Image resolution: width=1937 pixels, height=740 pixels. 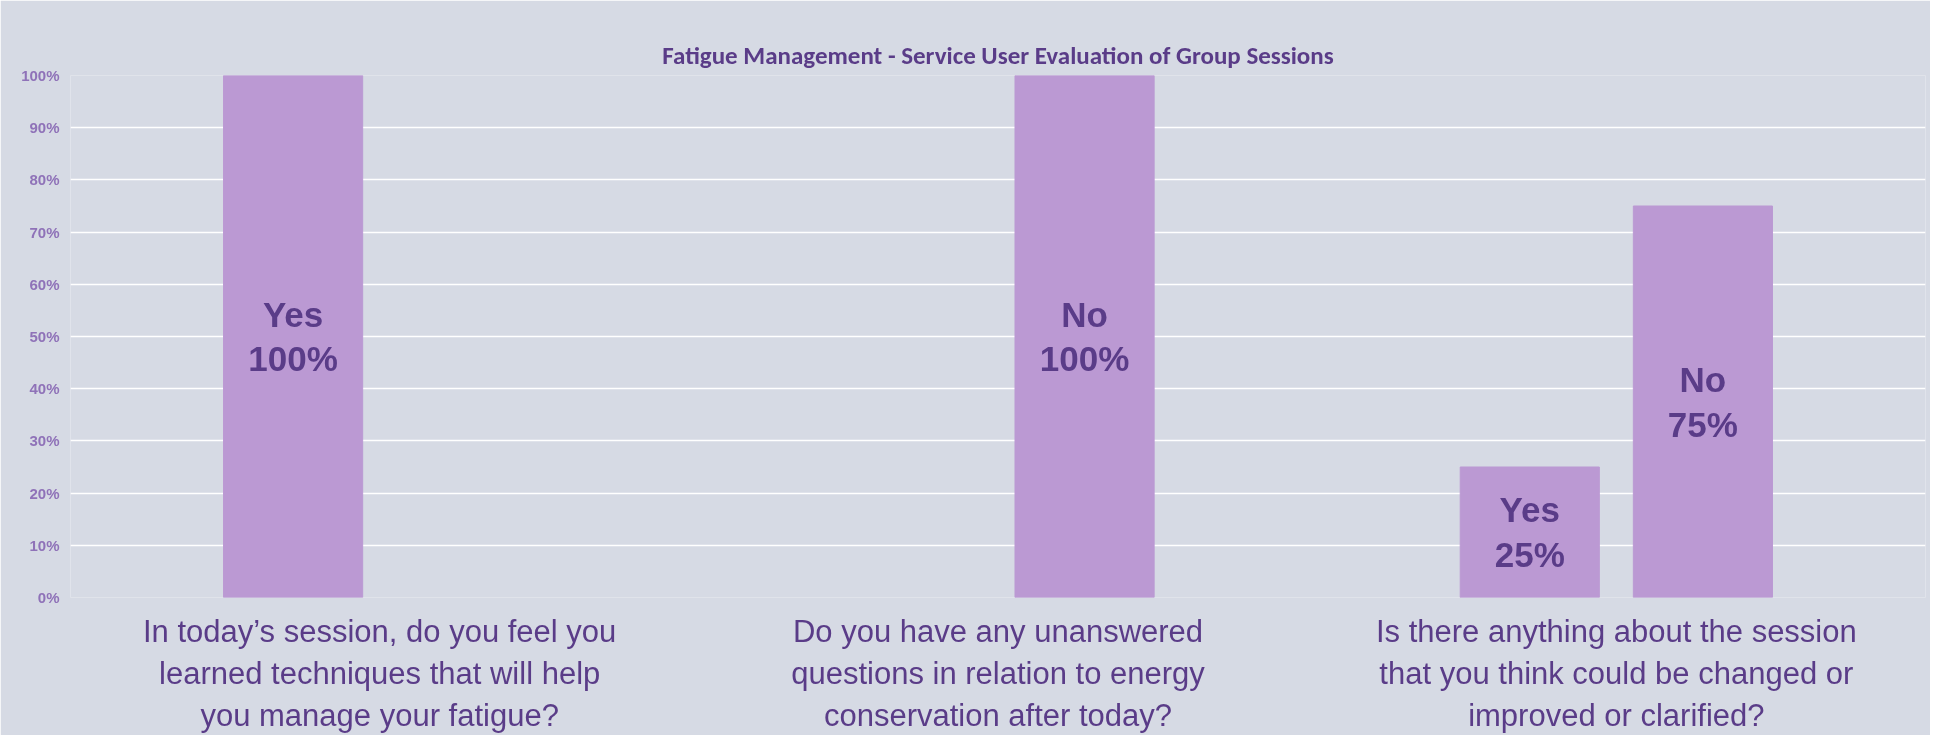 I want to click on y-tick-label: 100%, so click(x=40, y=75).